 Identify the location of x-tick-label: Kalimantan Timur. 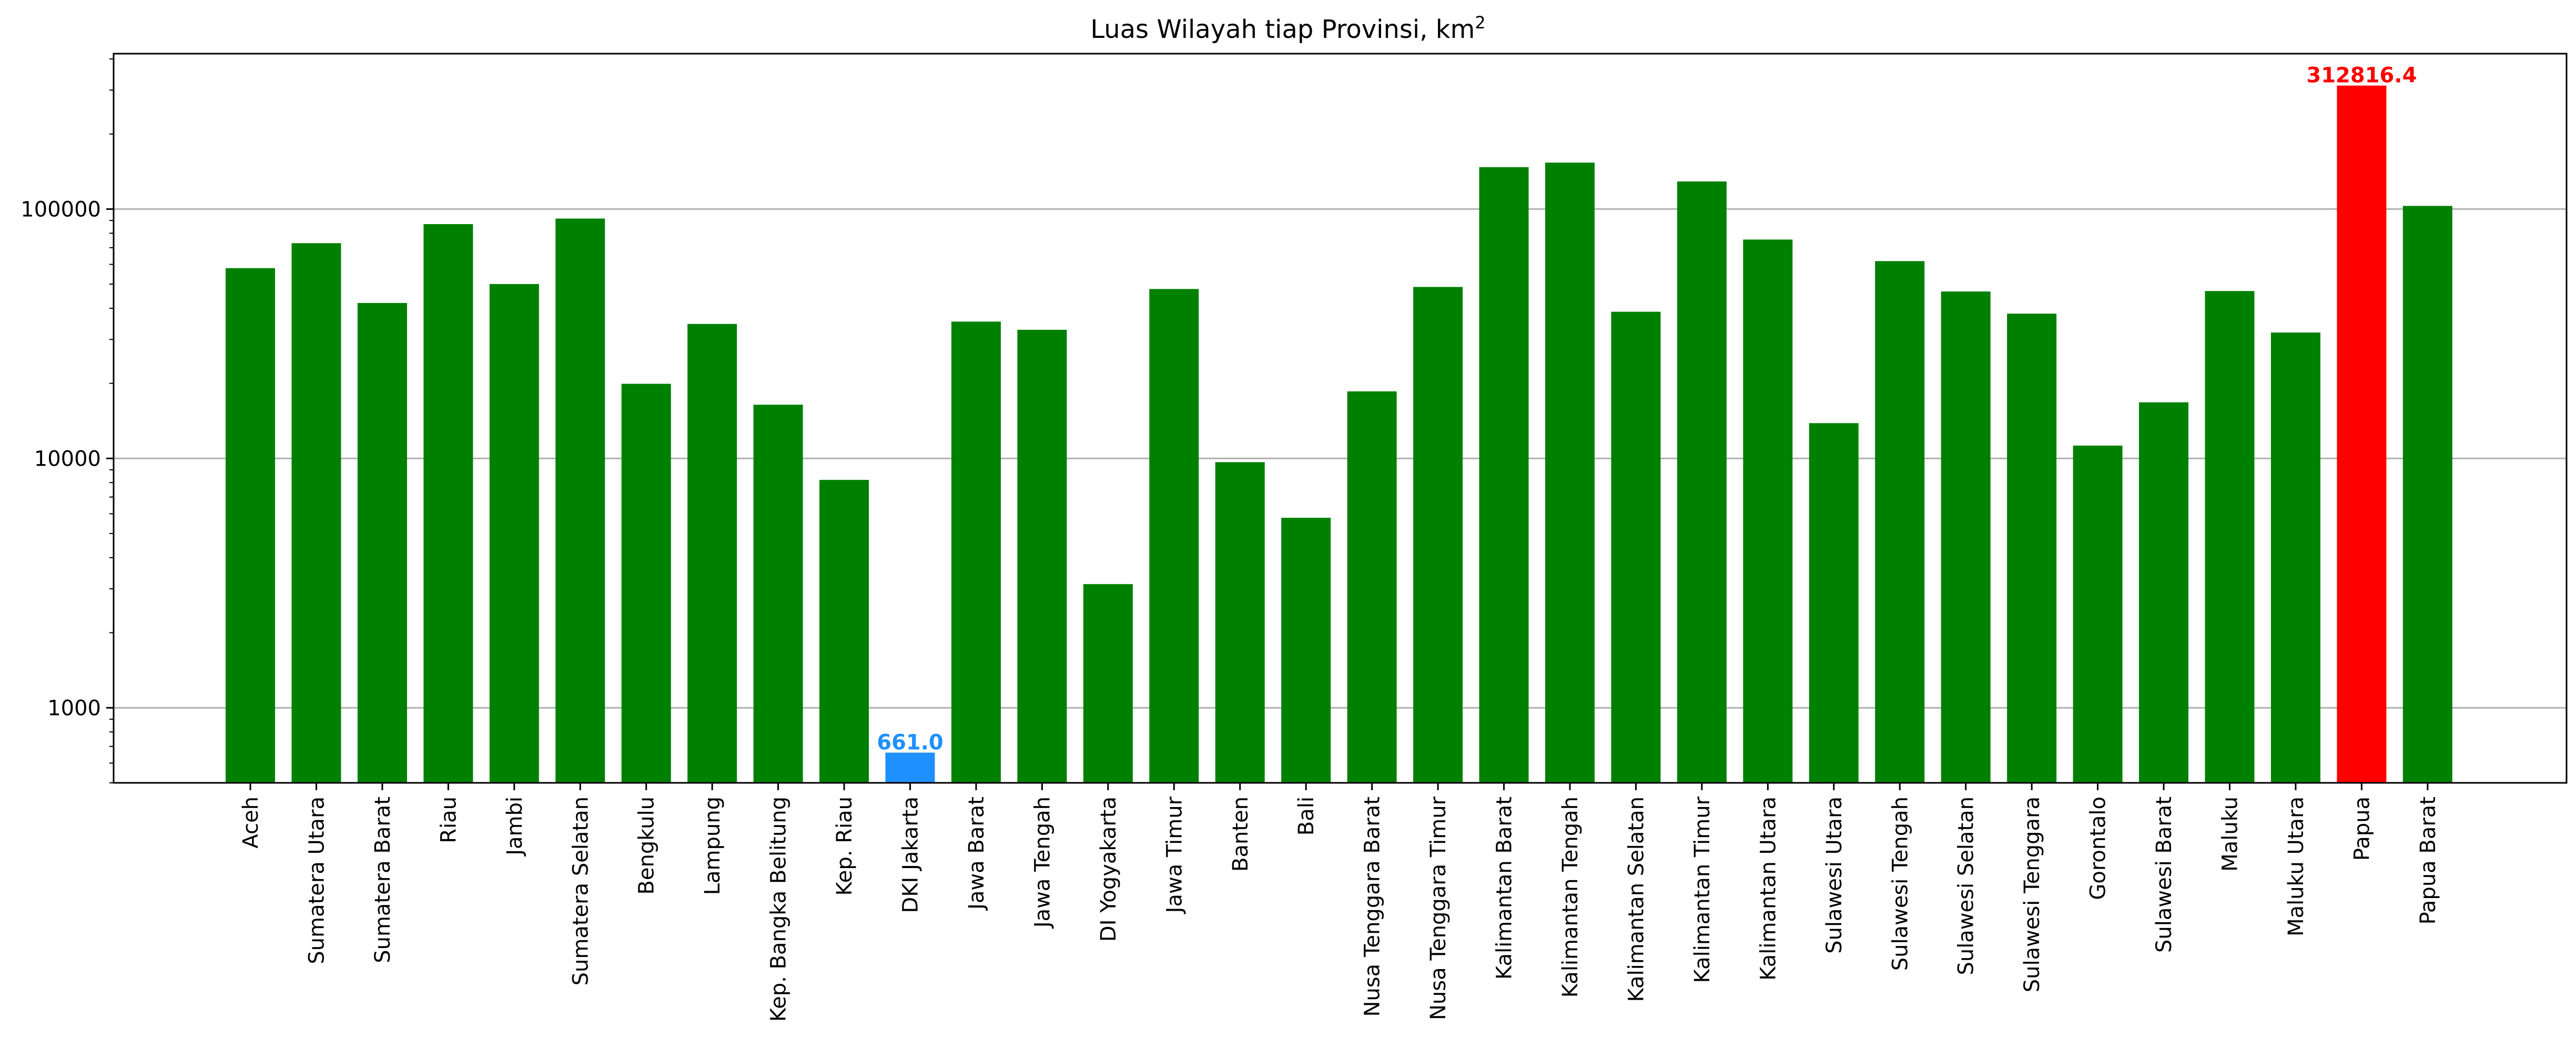
(1703, 889).